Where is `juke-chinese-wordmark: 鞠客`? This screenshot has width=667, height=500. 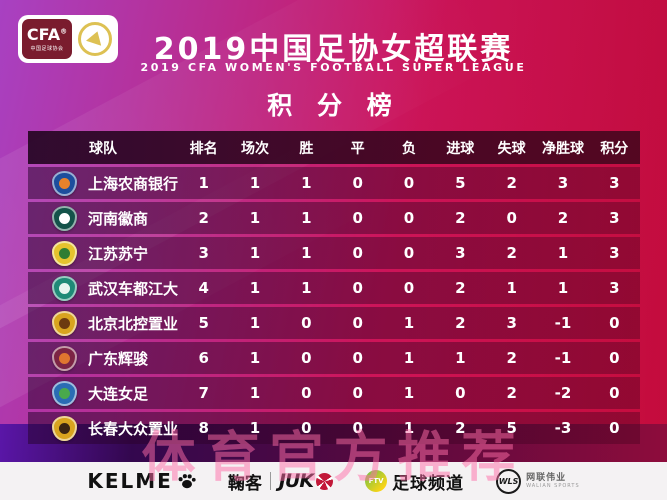 juke-chinese-wordmark: 鞠客 is located at coordinates (244, 483).